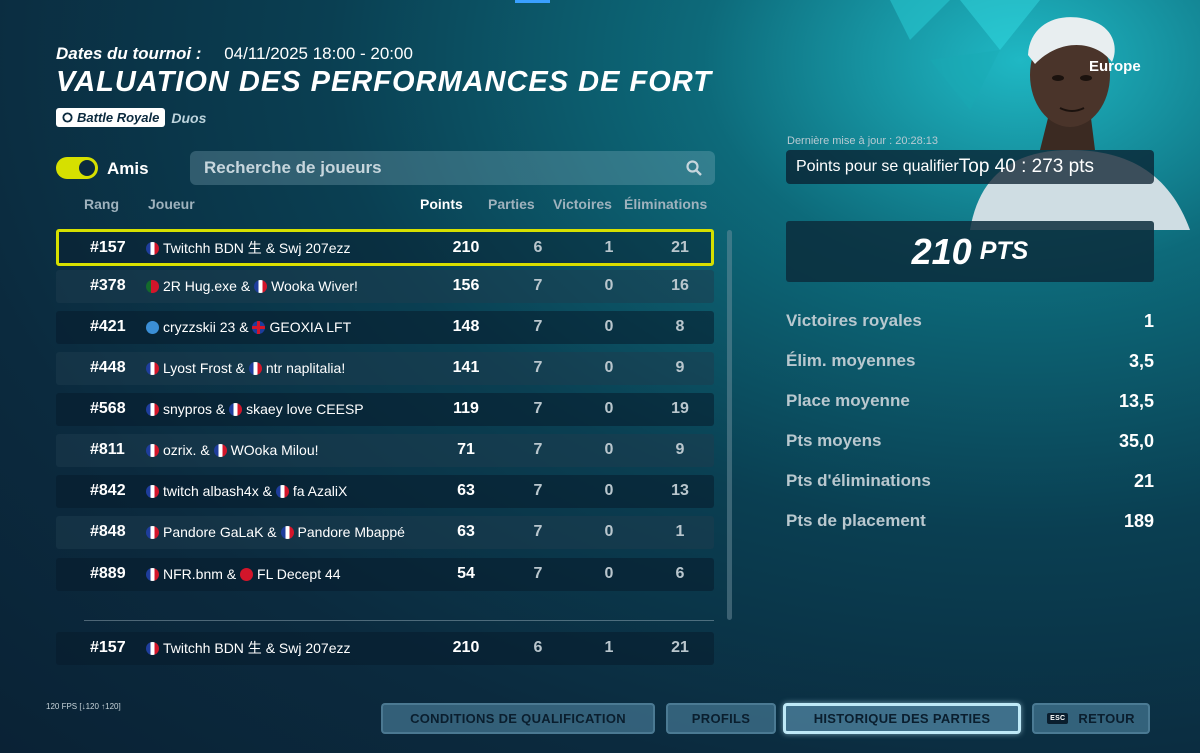 This screenshot has height=753, width=1200. I want to click on stat-value: 13,5, so click(1136, 401).